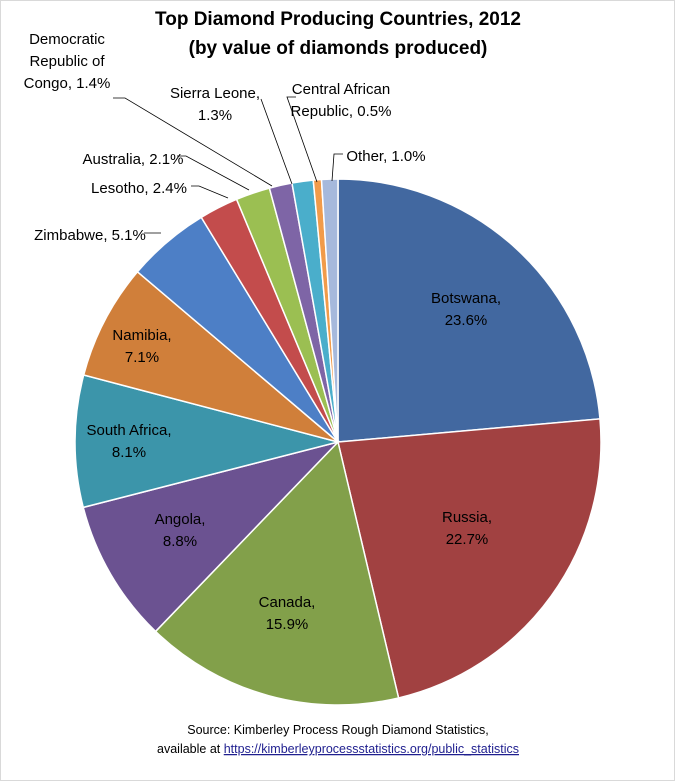 Image resolution: width=675 pixels, height=781 pixels. I want to click on data-label-line: Australia, 2.1%, so click(133, 159).